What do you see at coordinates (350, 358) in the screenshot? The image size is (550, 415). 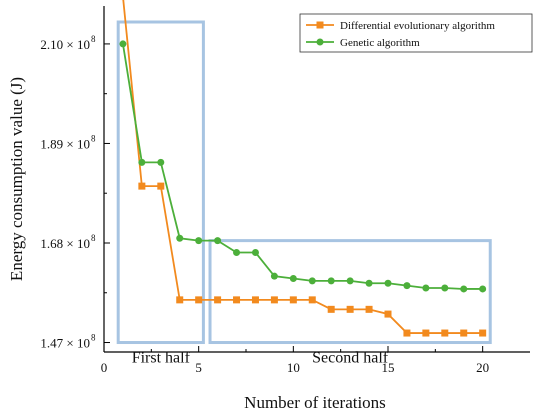 I see `highlight-label-2: Second half` at bounding box center [350, 358].